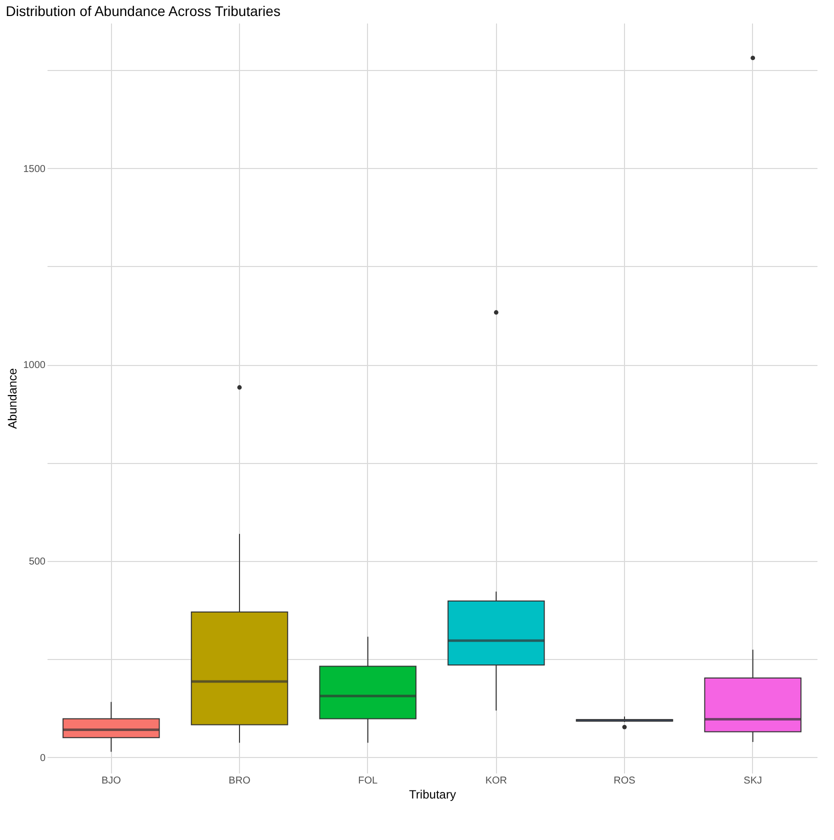  I want to click on y-tick-label: 500, so click(37, 562).